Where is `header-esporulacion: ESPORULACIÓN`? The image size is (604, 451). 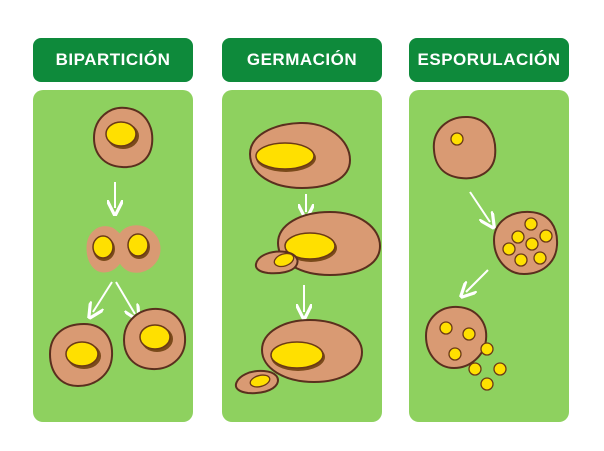 header-esporulacion: ESPORULACIÓN is located at coordinates (489, 60).